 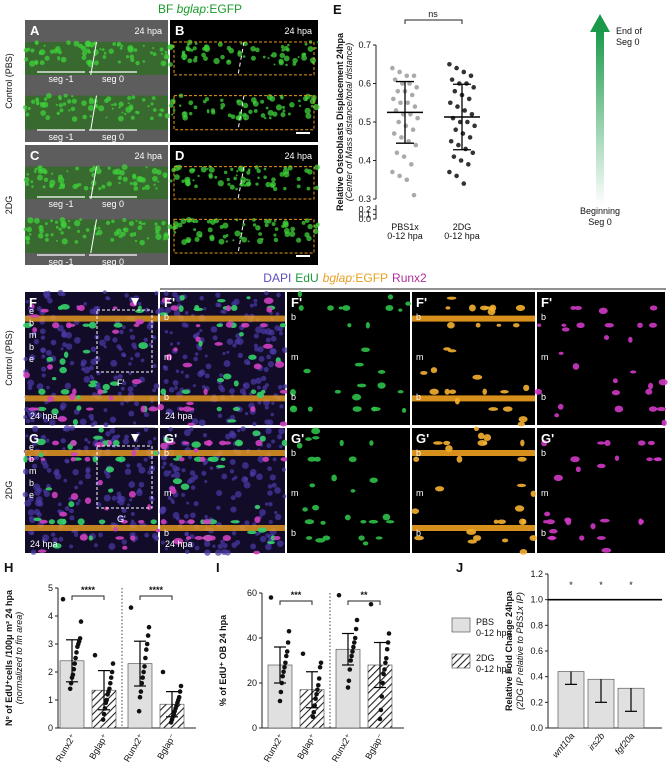 I want to click on y-tick-label: 1.0, so click(x=536, y=600).